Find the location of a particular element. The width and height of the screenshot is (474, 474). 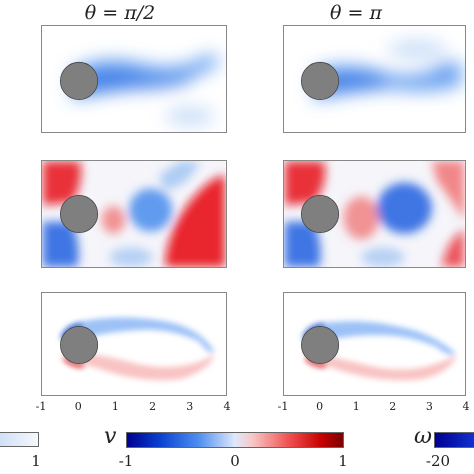

column-title-right: θ = π is located at coordinates (356, 13).